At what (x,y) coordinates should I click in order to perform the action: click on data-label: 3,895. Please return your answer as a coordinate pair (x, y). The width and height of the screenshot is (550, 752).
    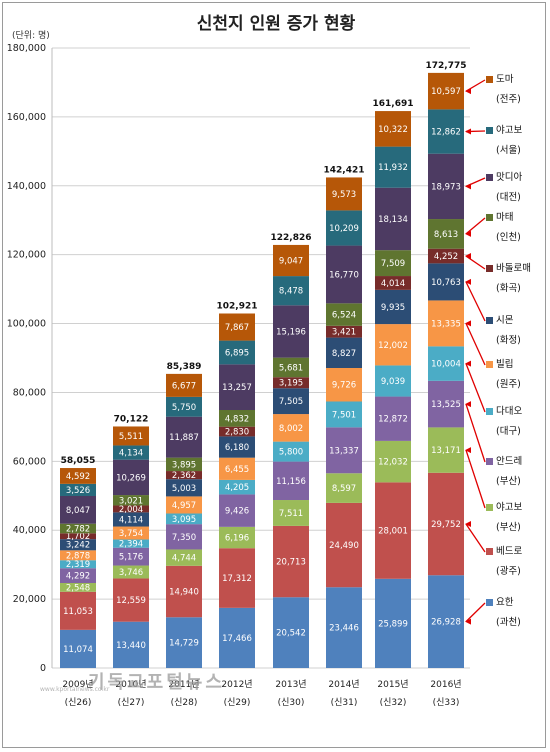
    Looking at the image, I should click on (184, 465).